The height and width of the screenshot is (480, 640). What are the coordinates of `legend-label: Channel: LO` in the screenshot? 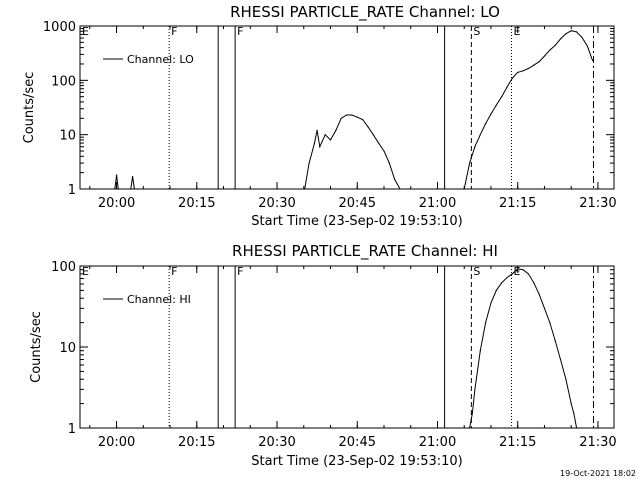 It's located at (160, 59).